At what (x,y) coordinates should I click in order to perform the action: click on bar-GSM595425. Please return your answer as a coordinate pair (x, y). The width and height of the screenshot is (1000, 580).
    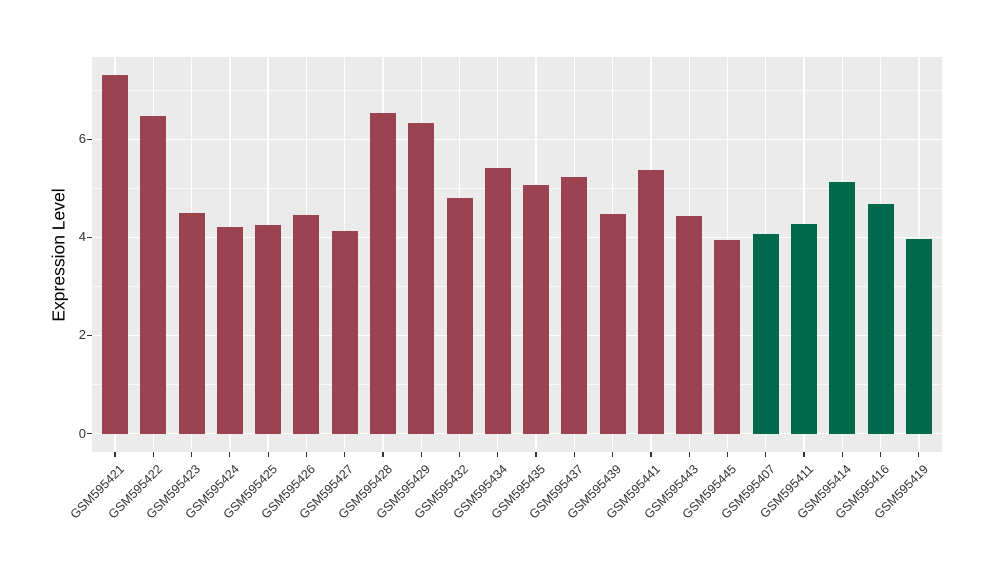
    Looking at the image, I should click on (268, 329).